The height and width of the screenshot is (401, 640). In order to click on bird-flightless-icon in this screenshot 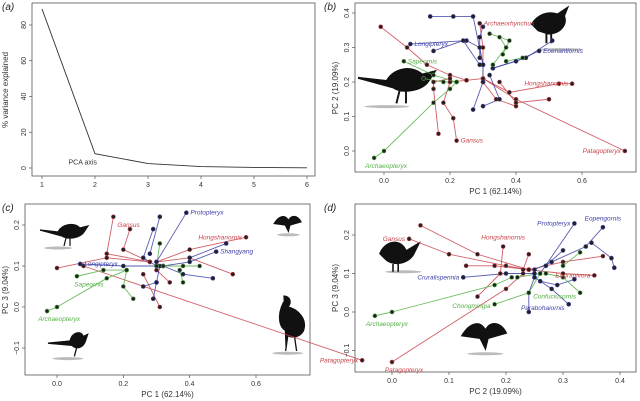, I will do `click(291, 323)`.